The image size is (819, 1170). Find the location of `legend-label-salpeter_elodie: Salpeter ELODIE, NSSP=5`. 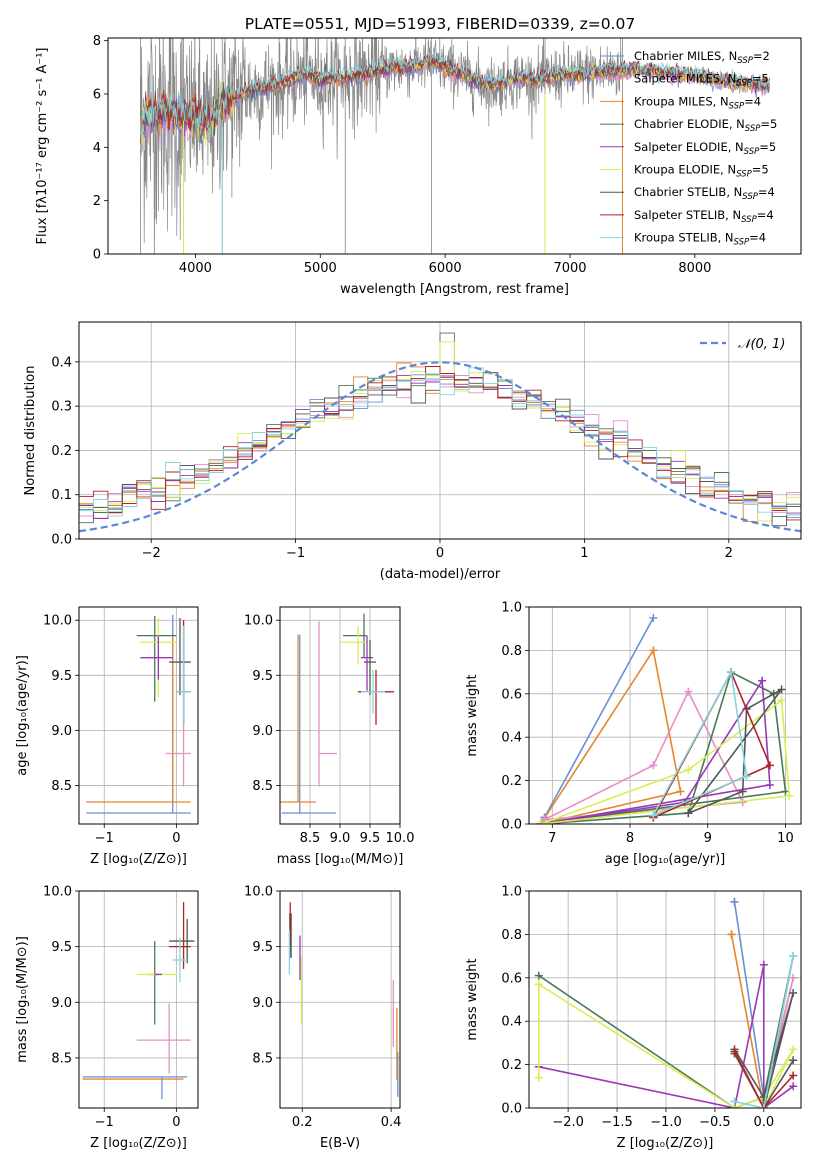

legend-label-salpeter_elodie: Salpeter ELODIE, NSSP=5 is located at coordinates (705, 148).